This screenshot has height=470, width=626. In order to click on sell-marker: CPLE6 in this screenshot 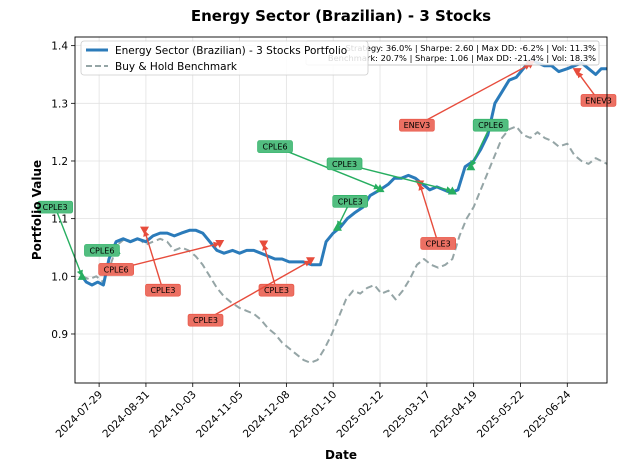, I will do `click(161, 257)`.